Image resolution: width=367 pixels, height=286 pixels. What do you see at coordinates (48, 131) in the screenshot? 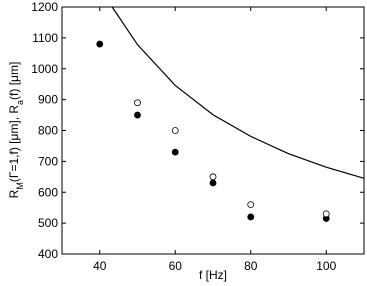
I see `y-tick-label: 800` at bounding box center [48, 131].